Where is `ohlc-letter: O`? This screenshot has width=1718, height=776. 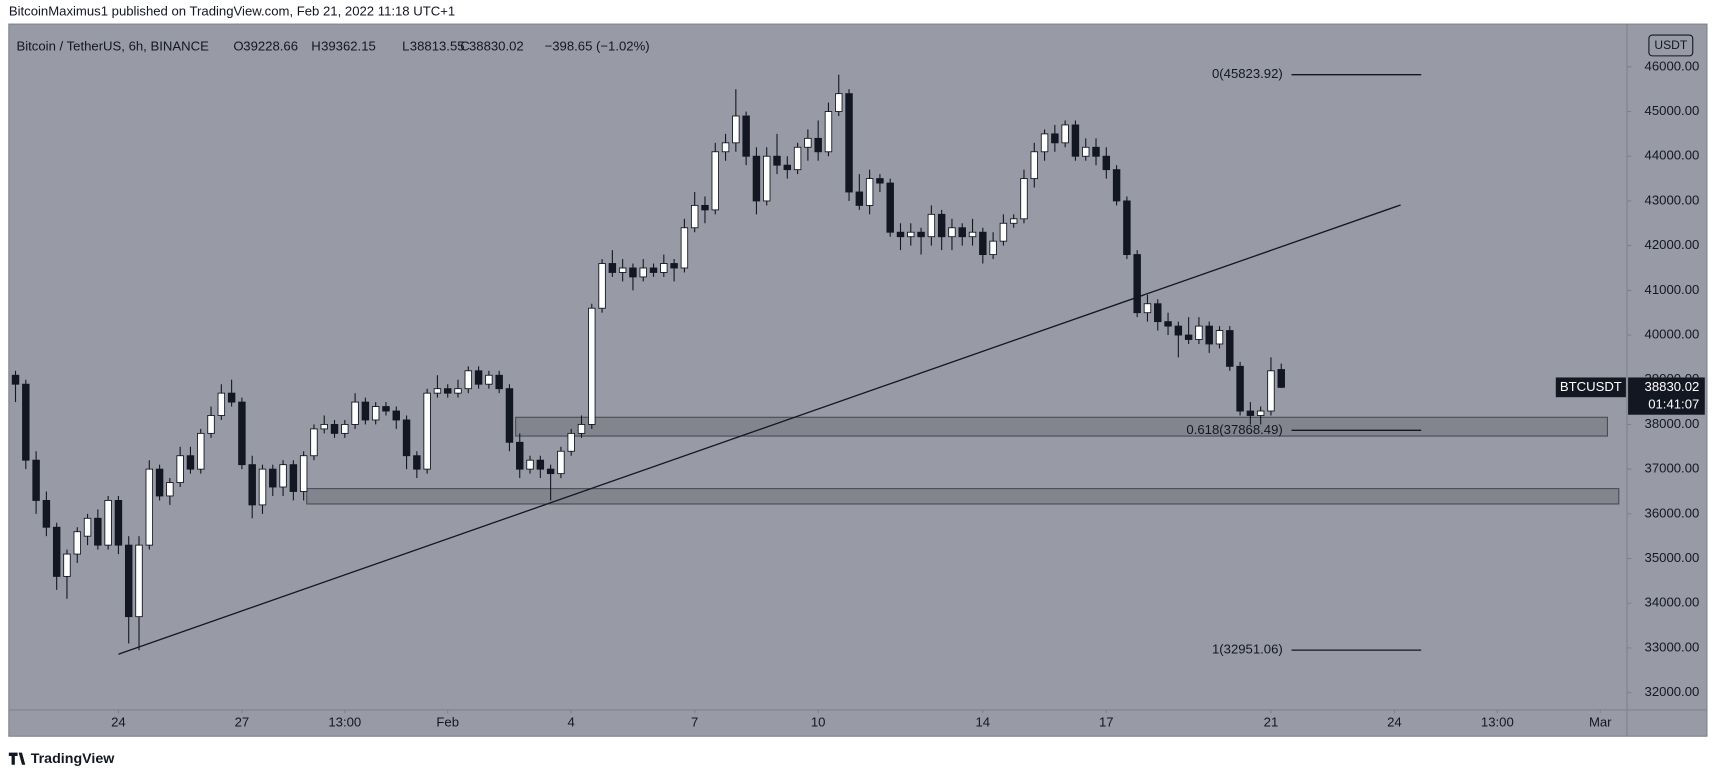 ohlc-letter: O is located at coordinates (238, 46).